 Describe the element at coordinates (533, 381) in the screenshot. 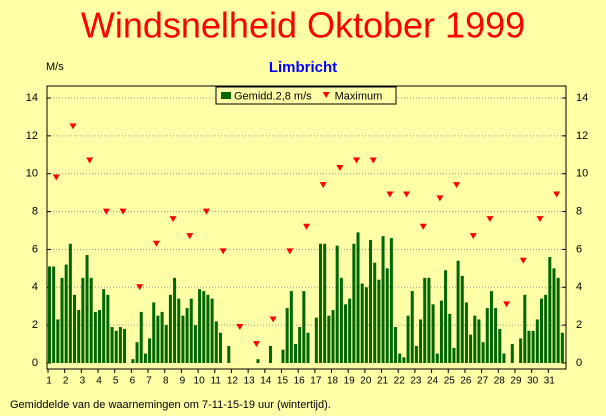

I see `x-tick-label: 30` at that location.